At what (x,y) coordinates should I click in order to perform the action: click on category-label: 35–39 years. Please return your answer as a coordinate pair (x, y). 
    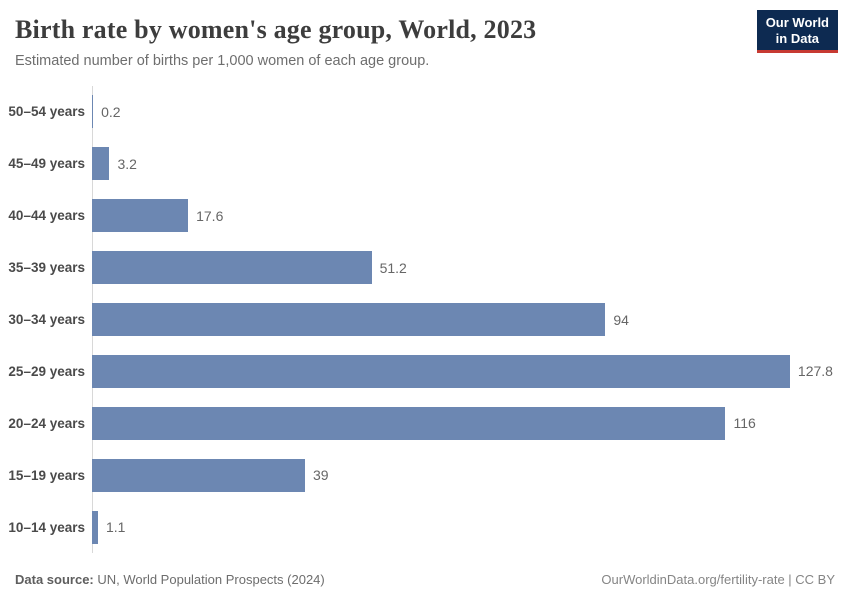
    Looking at the image, I should click on (46, 268).